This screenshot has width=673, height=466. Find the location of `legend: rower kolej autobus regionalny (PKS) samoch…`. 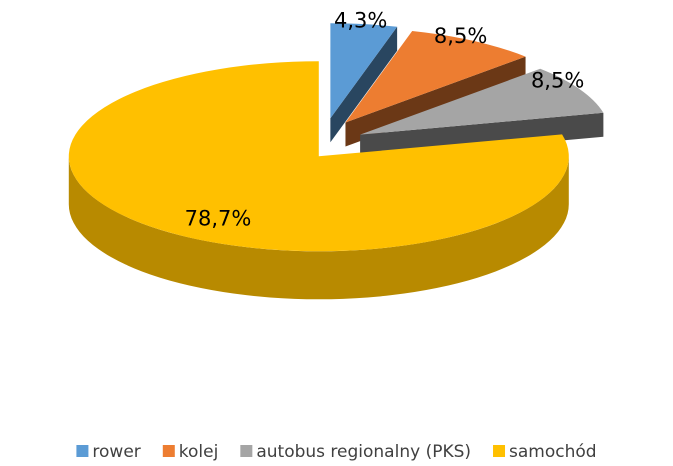

legend: rower kolej autobus regionalny (PKS) samoch… is located at coordinates (336, 452).